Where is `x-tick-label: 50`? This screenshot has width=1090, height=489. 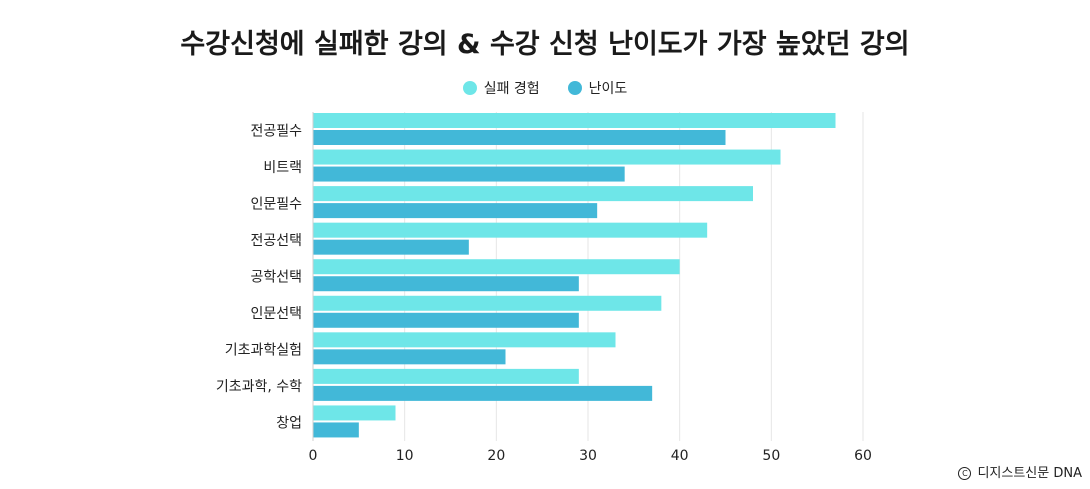
x-tick-label: 50 is located at coordinates (771, 456).